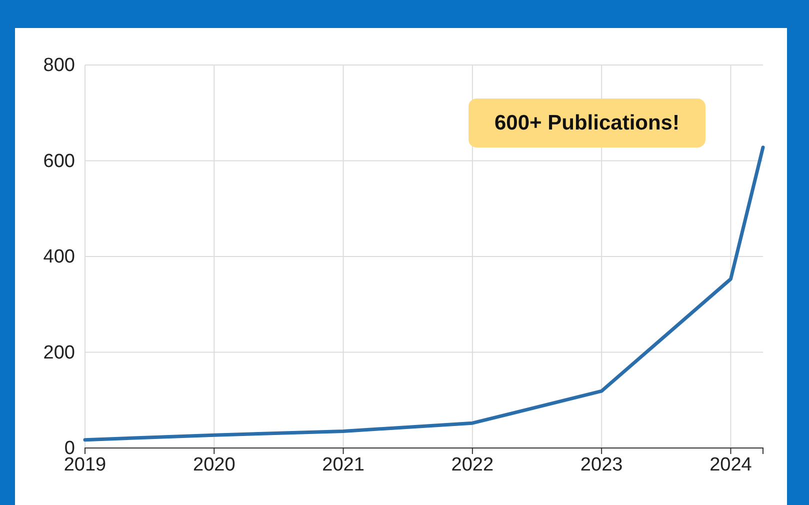  I want to click on x-tick-label: 2019, so click(85, 465).